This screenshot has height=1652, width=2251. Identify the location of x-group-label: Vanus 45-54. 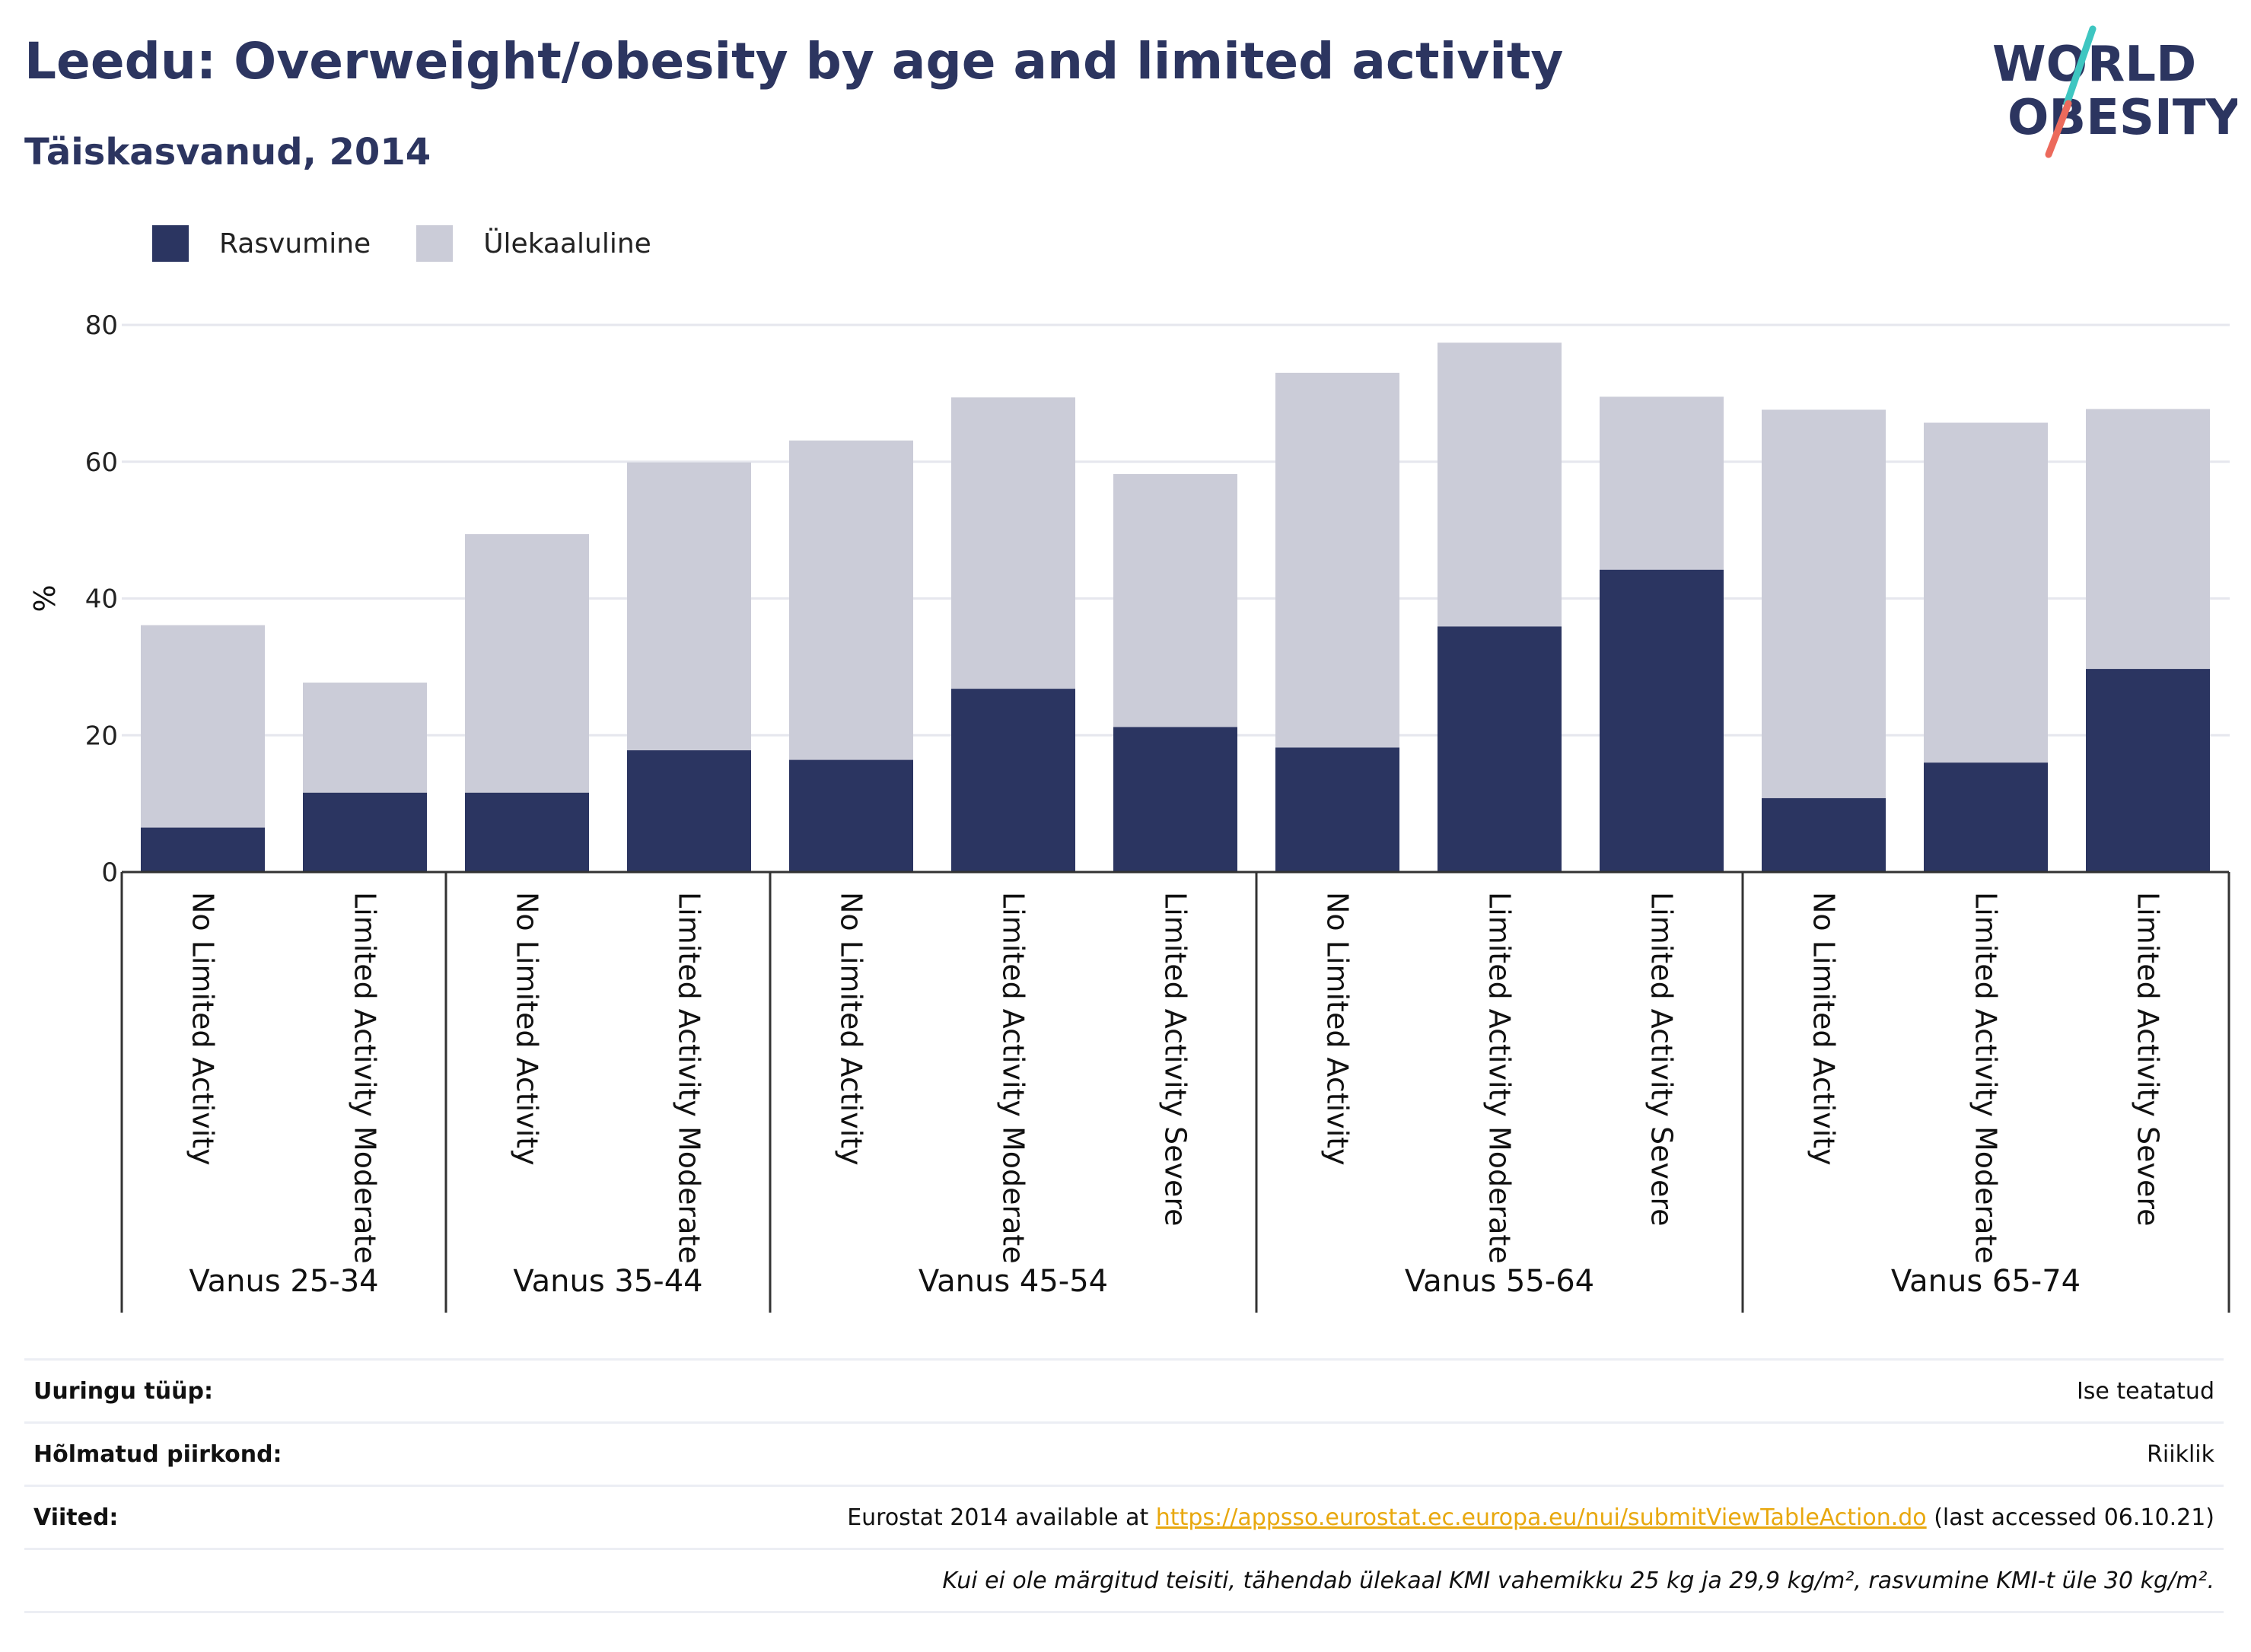
(1013, 1281).